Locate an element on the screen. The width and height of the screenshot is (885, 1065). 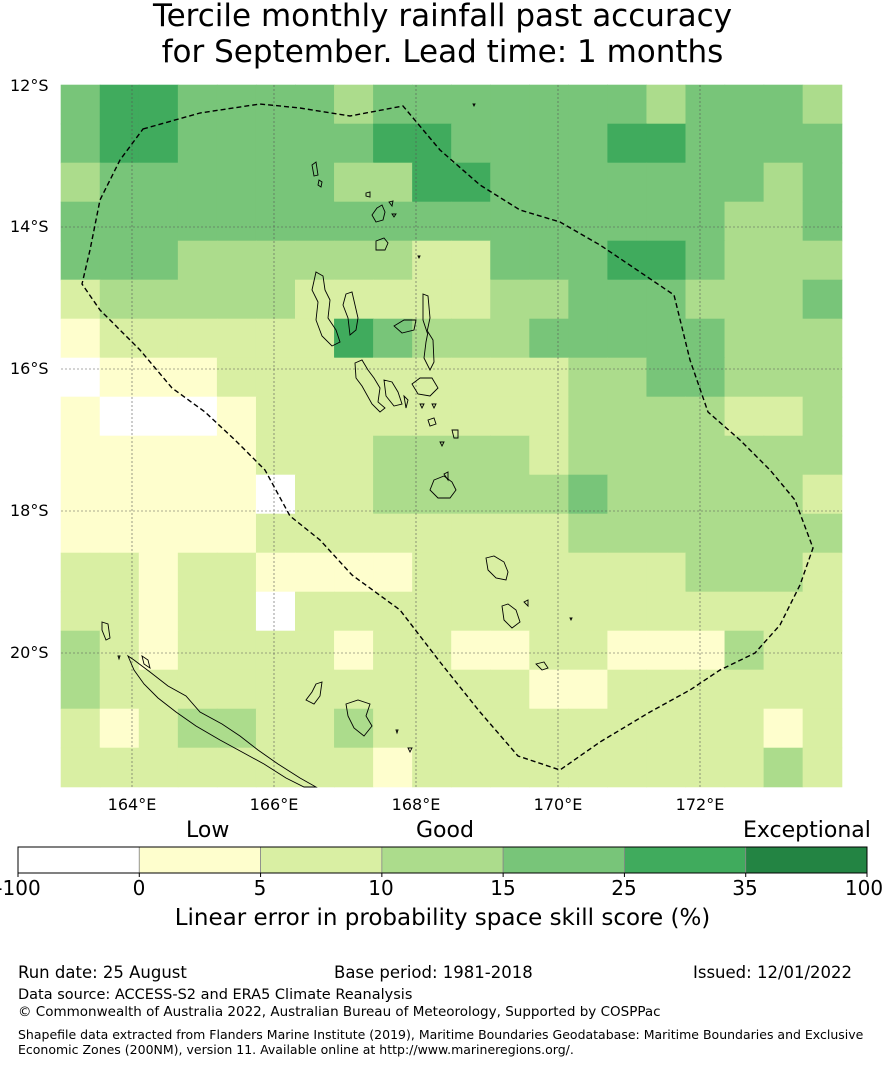
lon-label-164e: 164°E is located at coordinates (132, 804).